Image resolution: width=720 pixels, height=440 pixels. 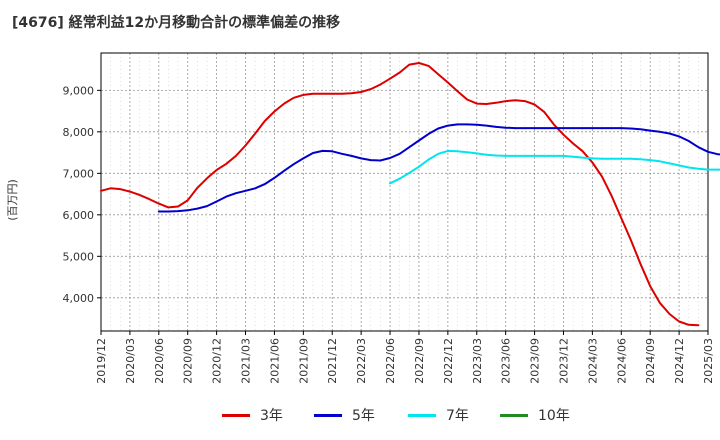 I want to click on x-tick-label: 2020/06, so click(x=159, y=361).